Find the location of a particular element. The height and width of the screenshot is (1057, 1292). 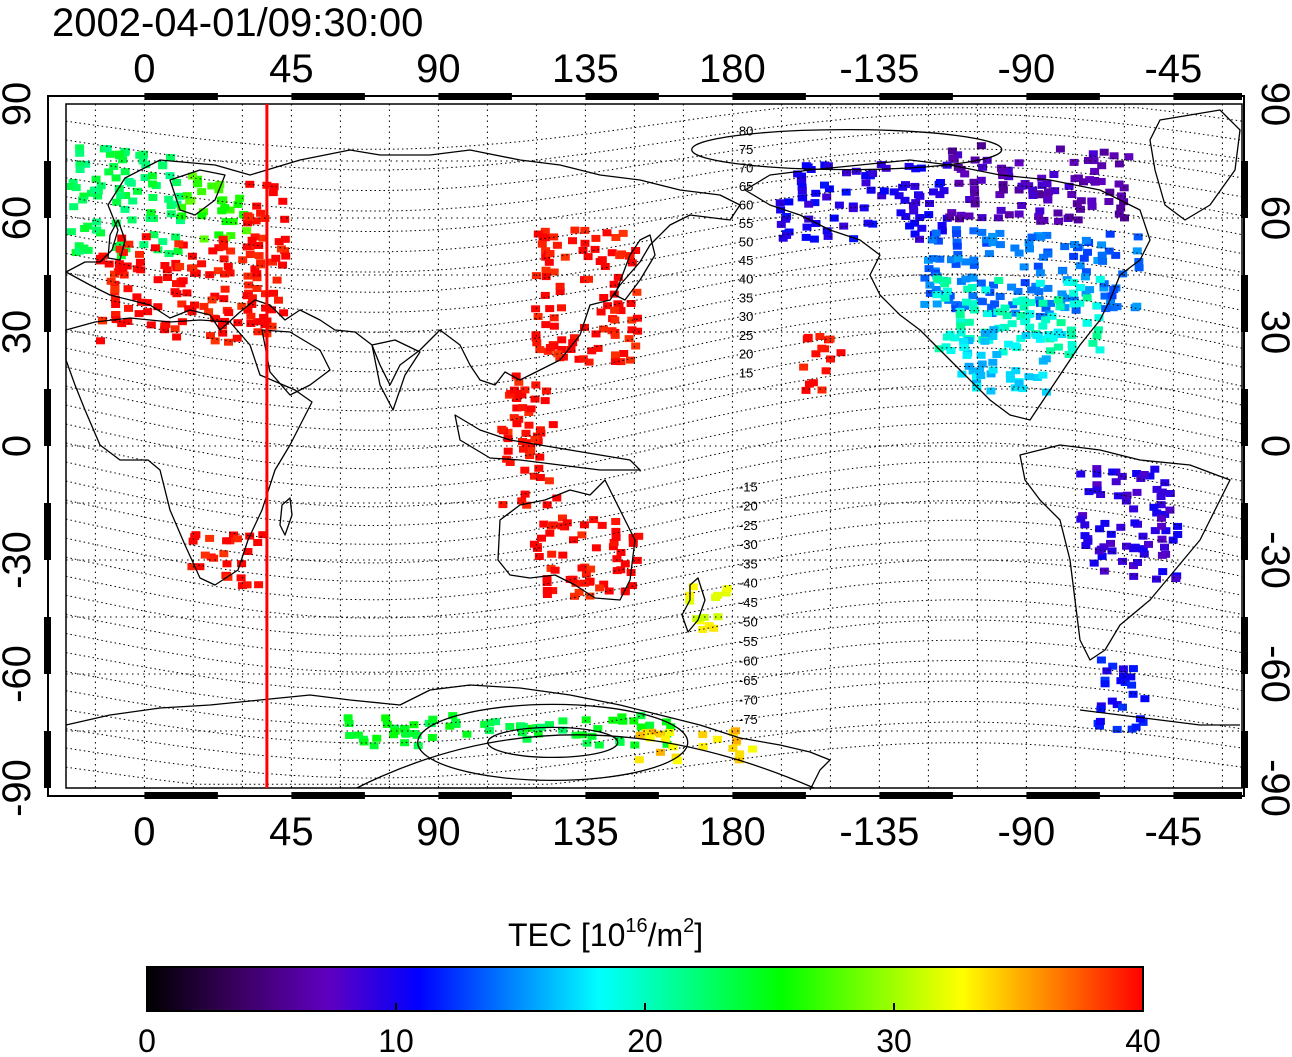

contour-label: 25 is located at coordinates (746, 335).